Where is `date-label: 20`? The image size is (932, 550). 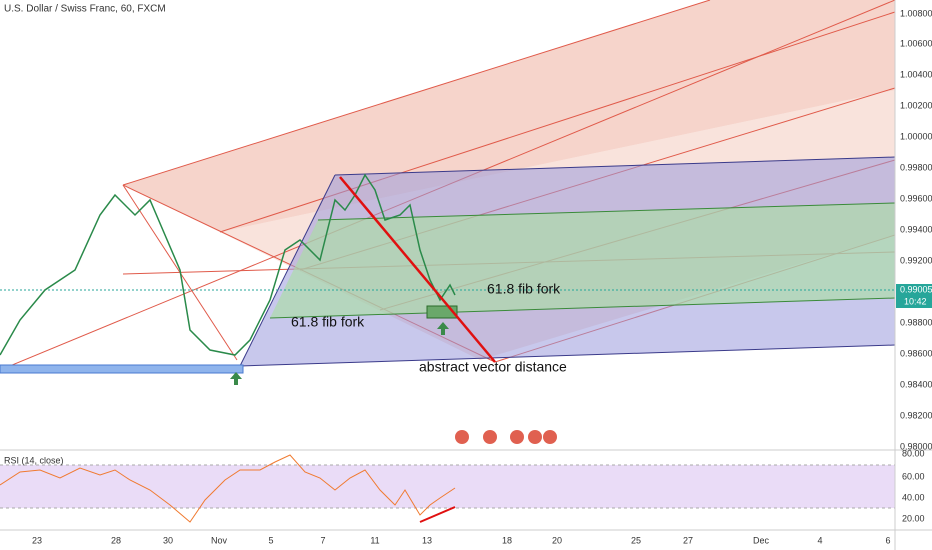 date-label: 20 is located at coordinates (557, 540).